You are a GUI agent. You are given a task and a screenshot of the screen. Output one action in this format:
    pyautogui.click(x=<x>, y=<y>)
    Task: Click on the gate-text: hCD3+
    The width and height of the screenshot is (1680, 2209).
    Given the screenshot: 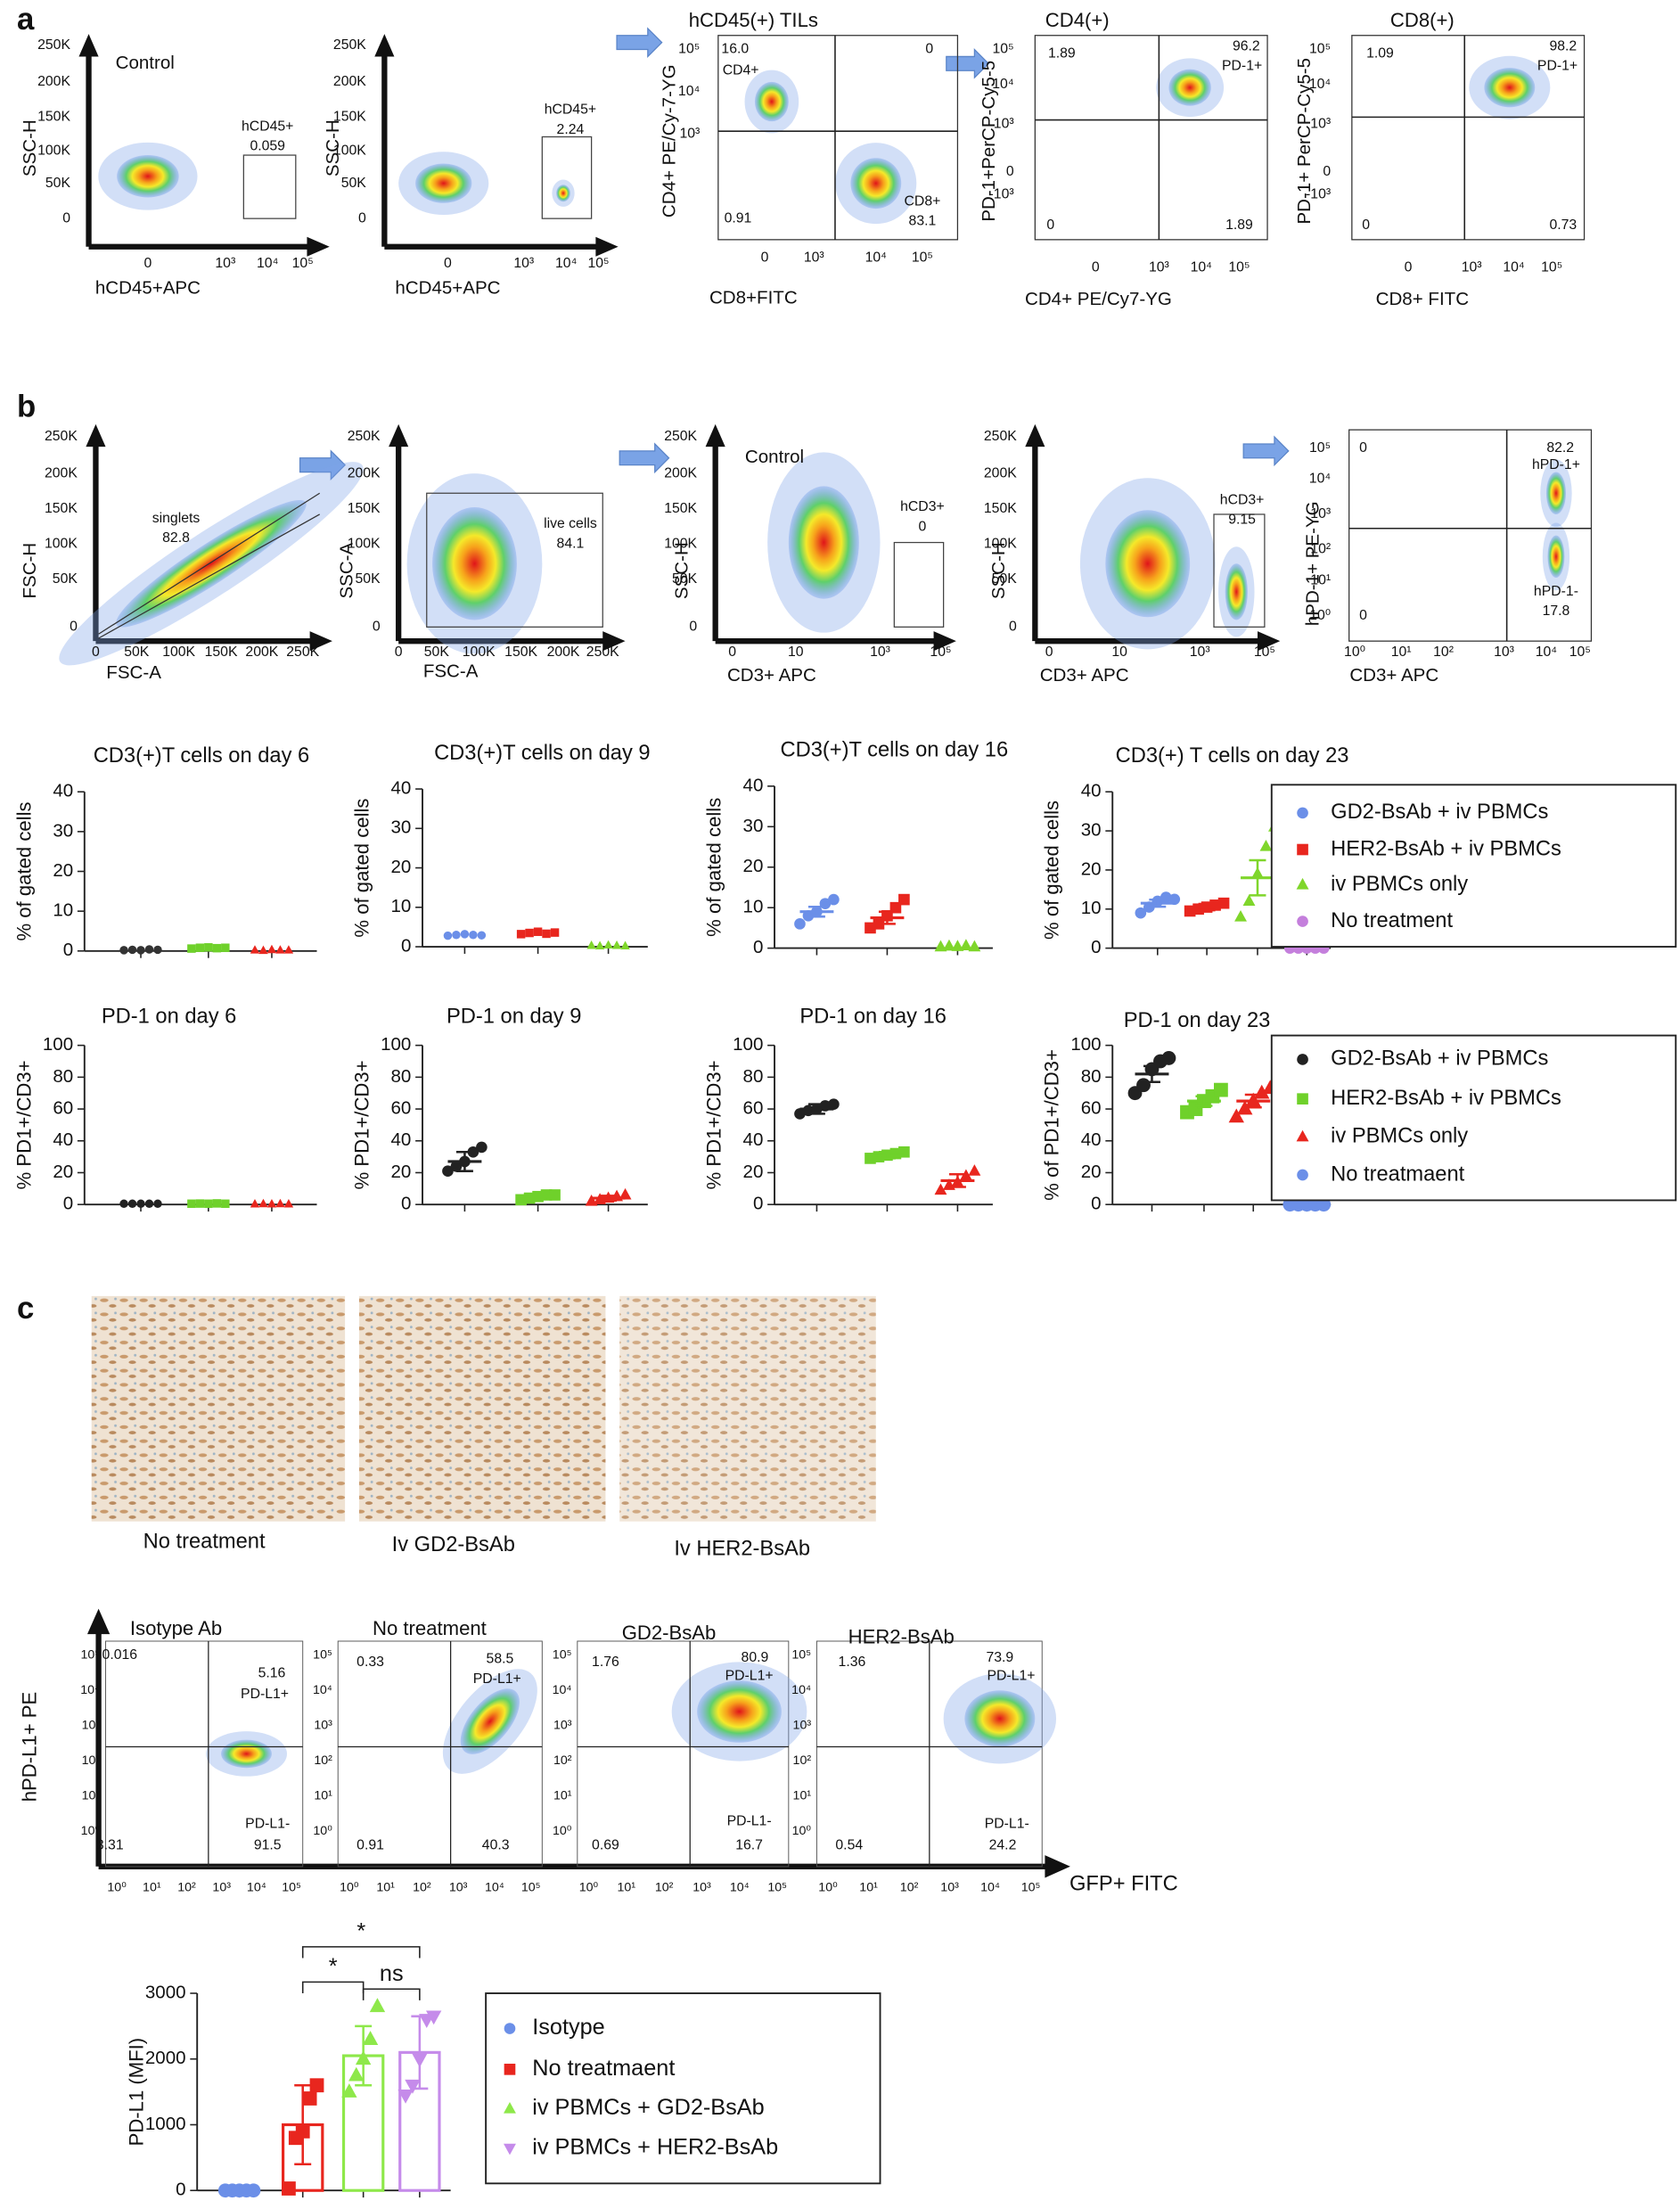 What is the action you would take?
    pyautogui.click(x=1242, y=499)
    